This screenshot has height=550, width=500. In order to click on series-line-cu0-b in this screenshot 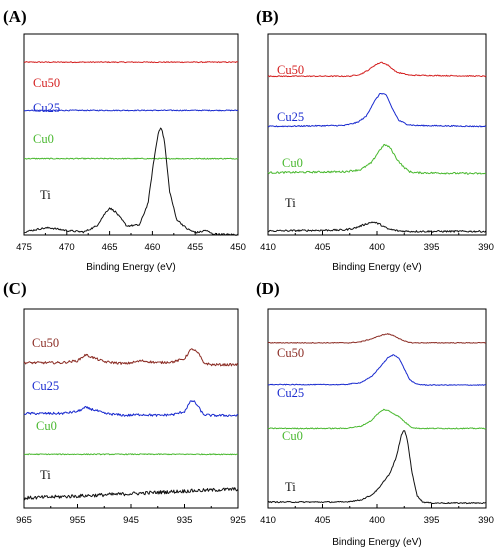, I will do `click(377, 159)`.